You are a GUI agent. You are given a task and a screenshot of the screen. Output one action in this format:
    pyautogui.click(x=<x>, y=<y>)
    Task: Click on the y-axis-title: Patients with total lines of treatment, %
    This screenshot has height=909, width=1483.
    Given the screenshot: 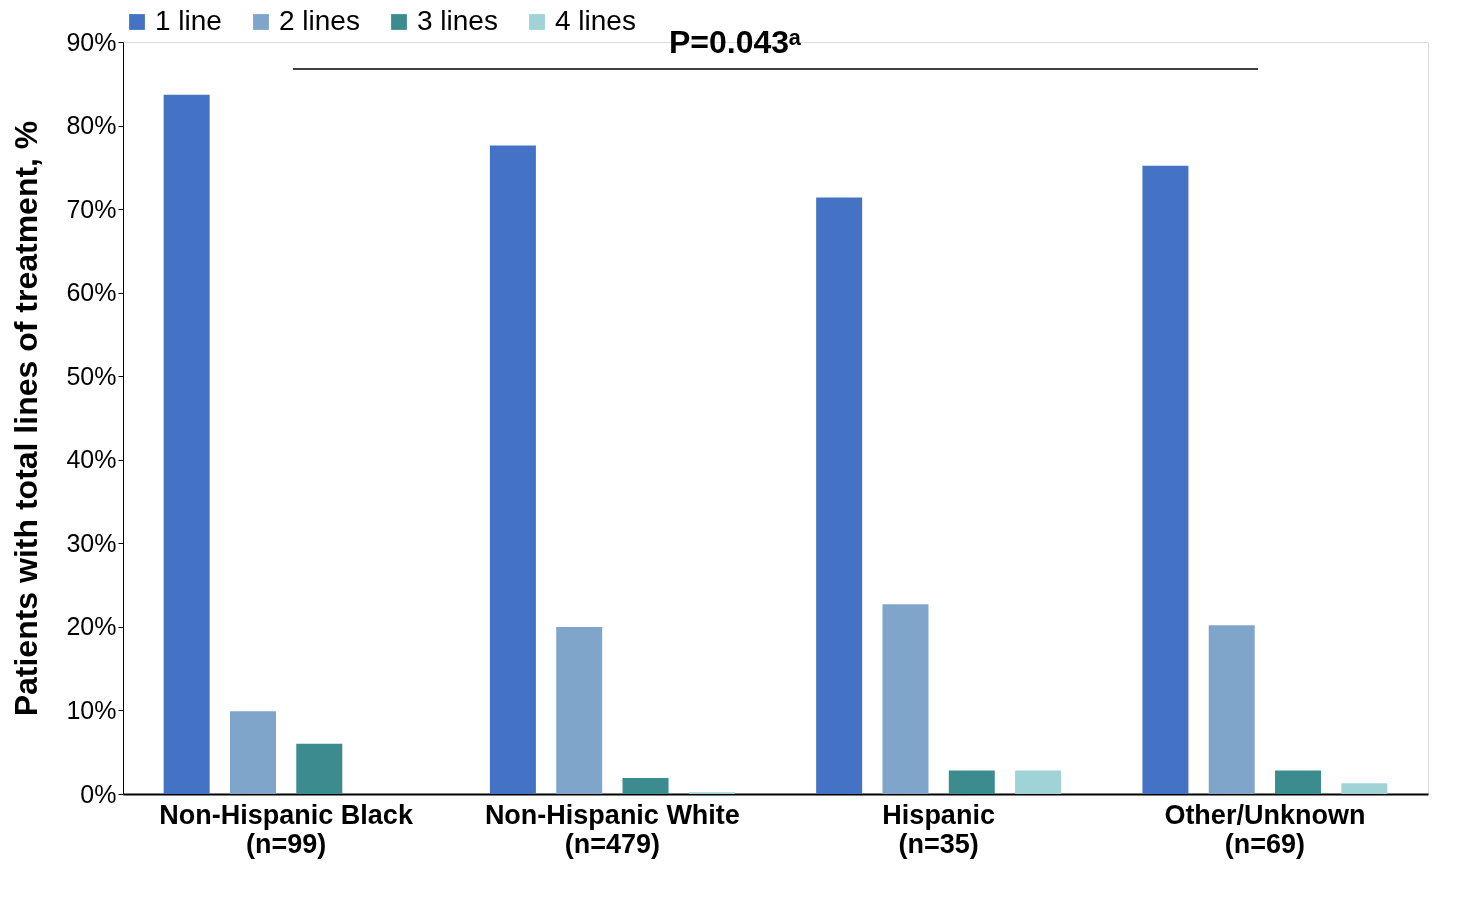 What is the action you would take?
    pyautogui.click(x=26, y=418)
    